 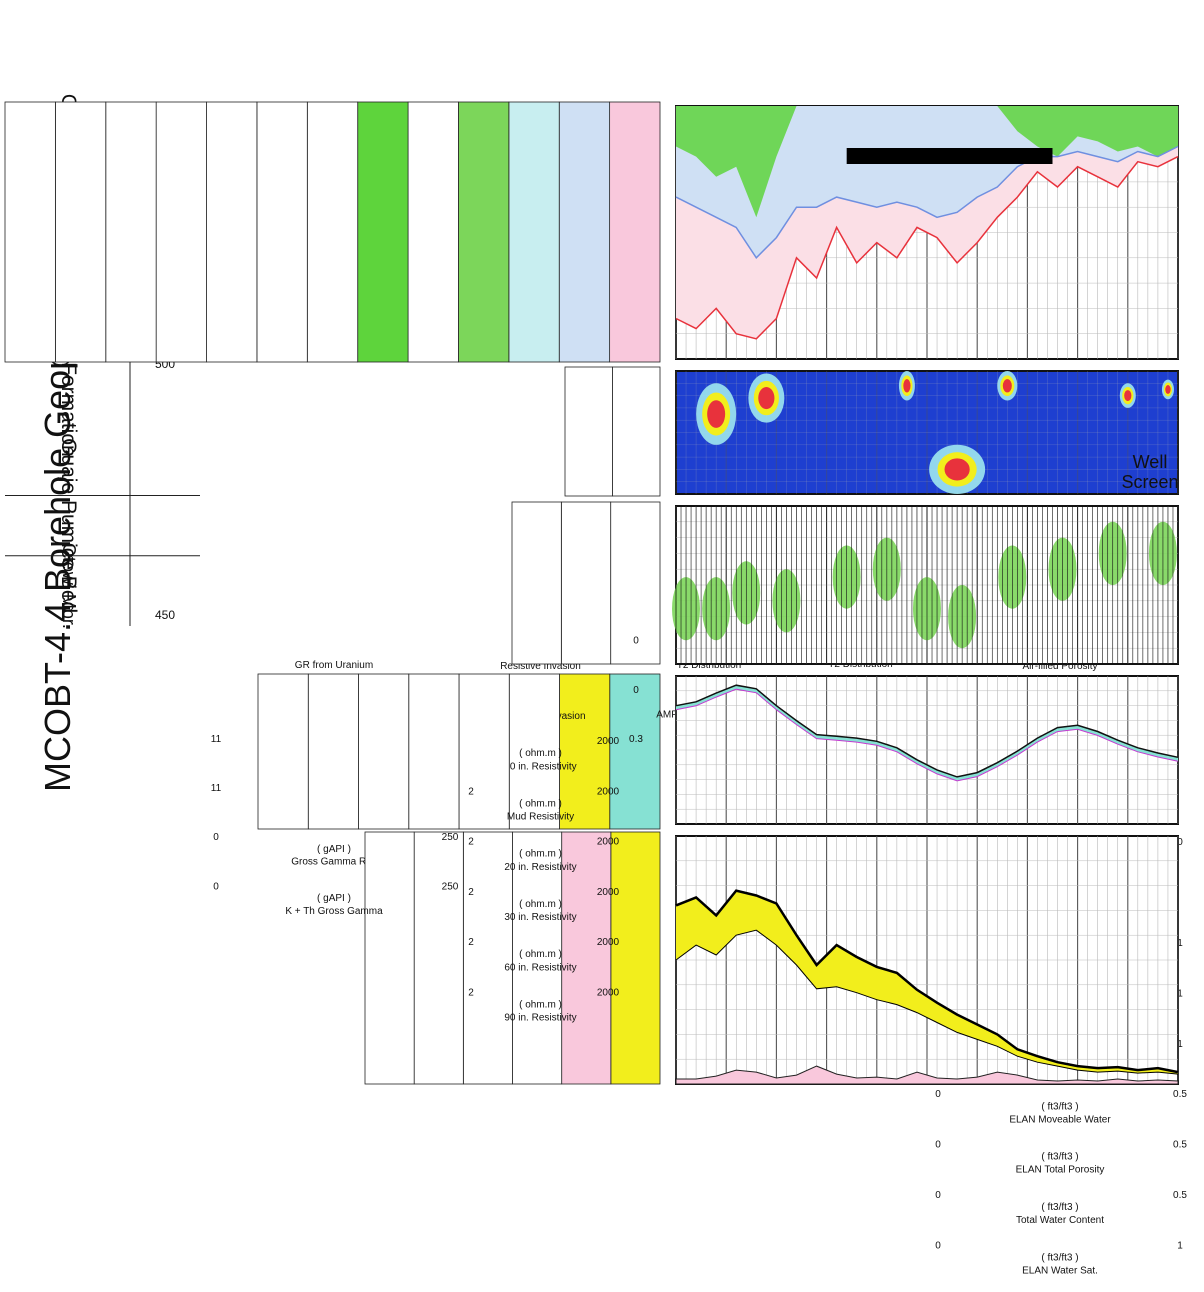 What do you see at coordinates (540, 867) in the screenshot?
I see `legend-label-group: 20 in. Resistivity` at bounding box center [540, 867].